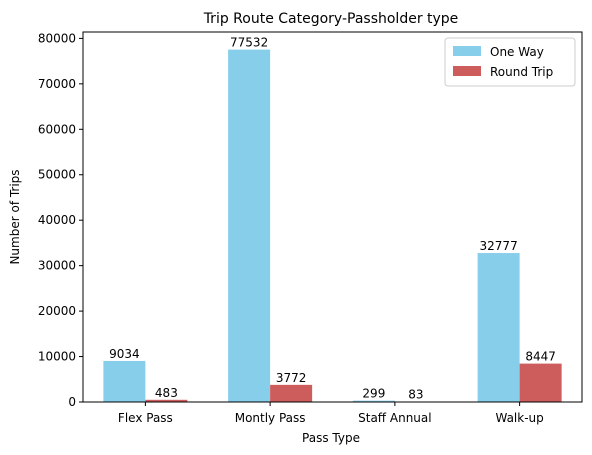 This screenshot has width=592, height=455. What do you see at coordinates (145, 418) in the screenshot?
I see `x-tick-label: Flex Pass` at bounding box center [145, 418].